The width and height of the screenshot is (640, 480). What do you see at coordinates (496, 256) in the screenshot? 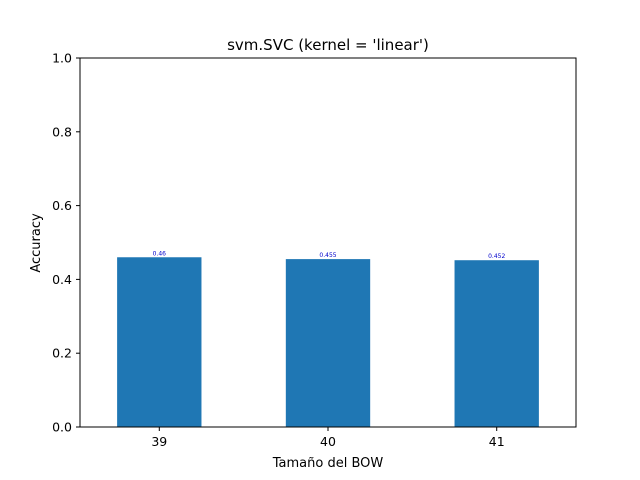
I see `bar-value-label: 0.452` at bounding box center [496, 256].